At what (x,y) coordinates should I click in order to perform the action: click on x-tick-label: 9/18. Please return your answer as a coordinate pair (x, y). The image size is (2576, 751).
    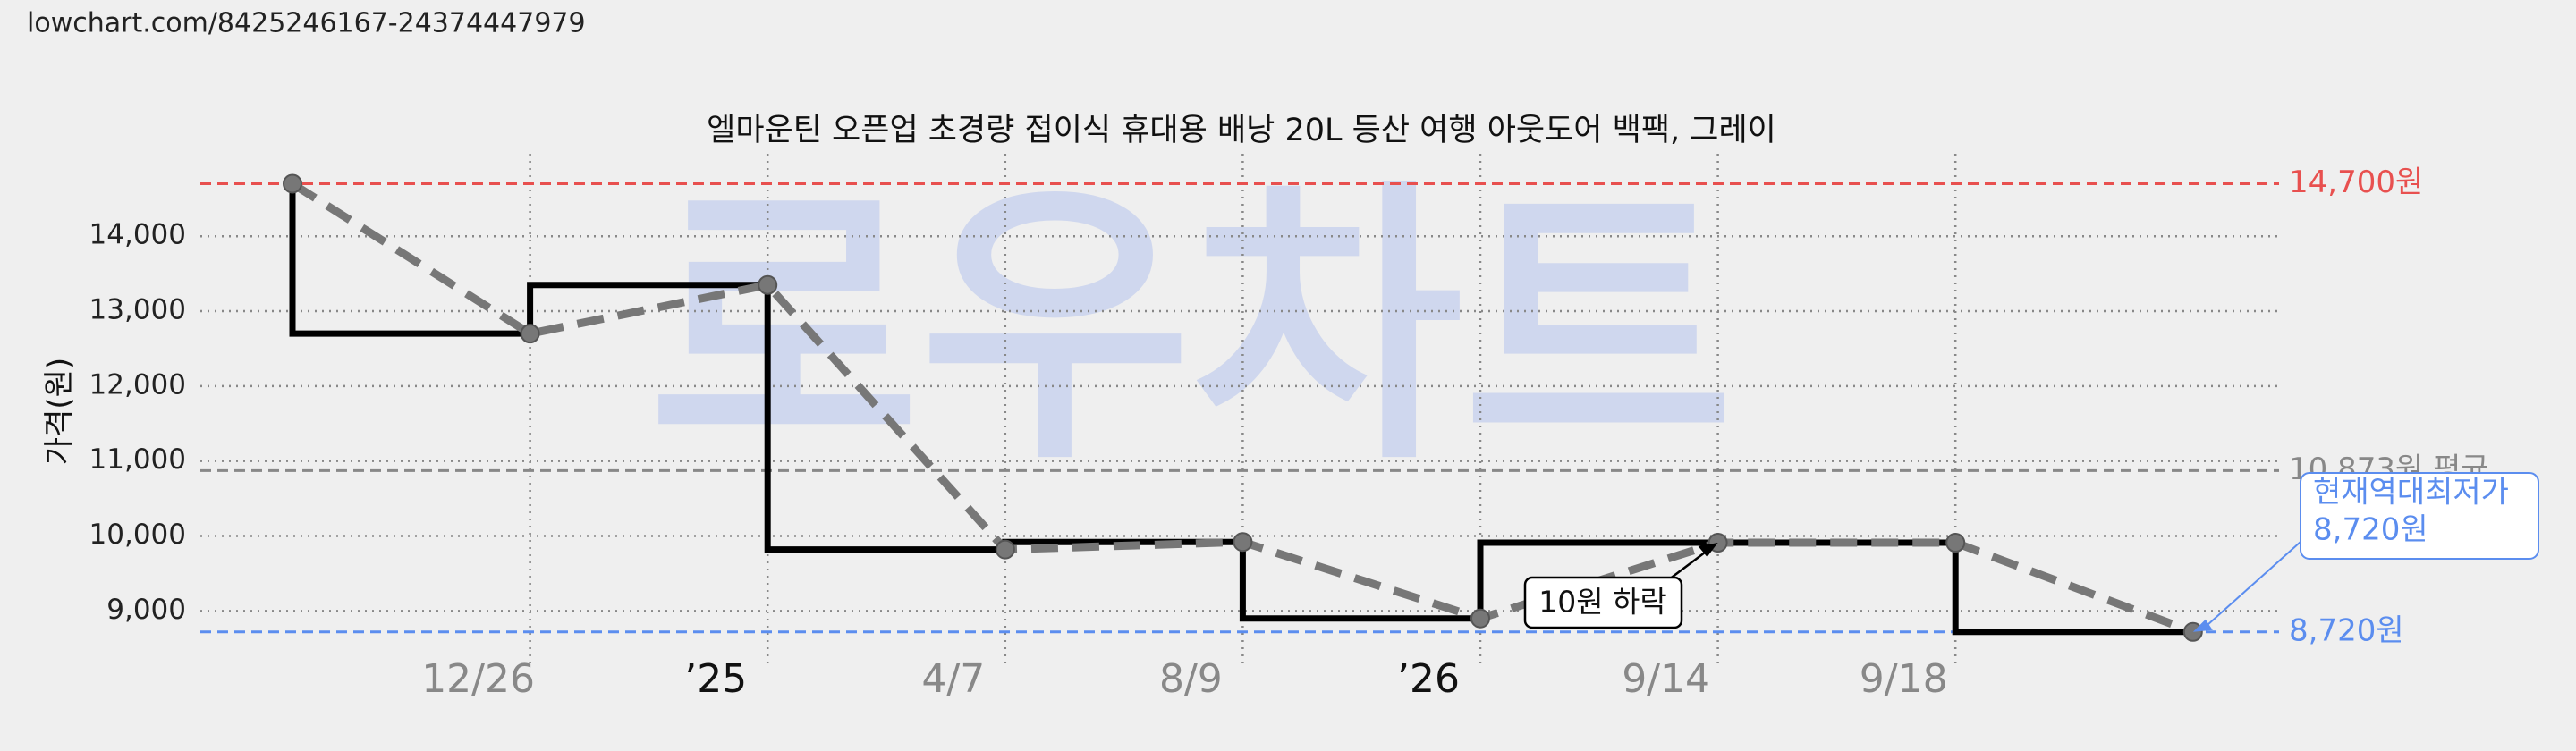
    Looking at the image, I should click on (1904, 679).